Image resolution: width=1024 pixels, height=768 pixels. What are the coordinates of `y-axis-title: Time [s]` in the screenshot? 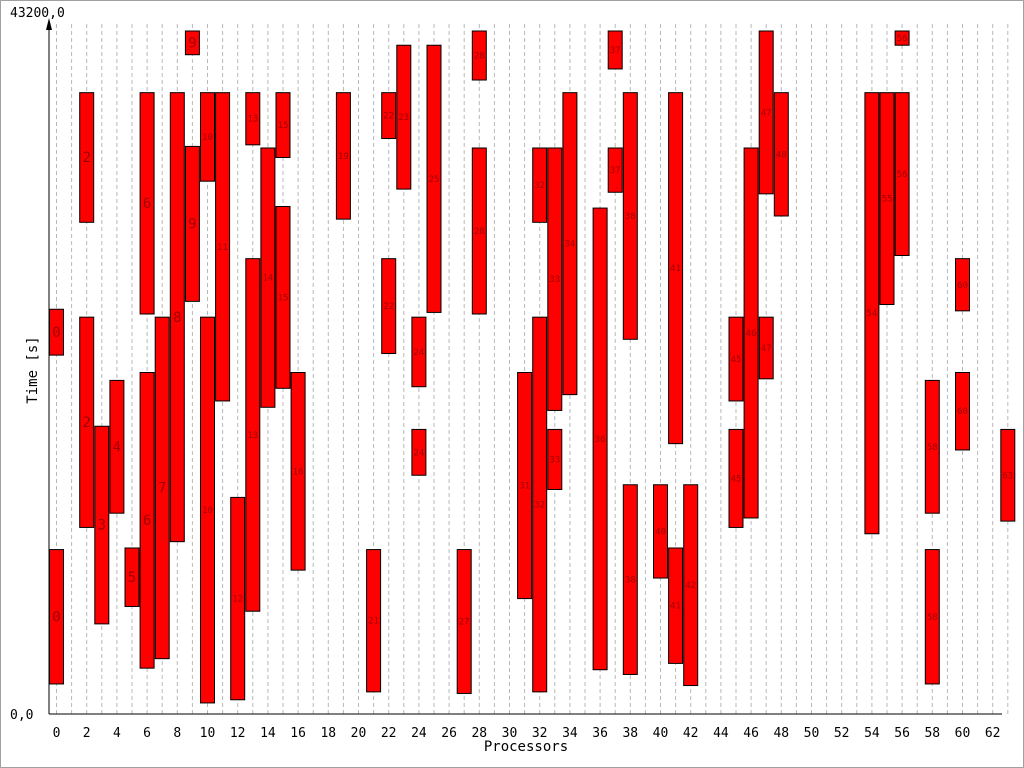 It's located at (33, 369).